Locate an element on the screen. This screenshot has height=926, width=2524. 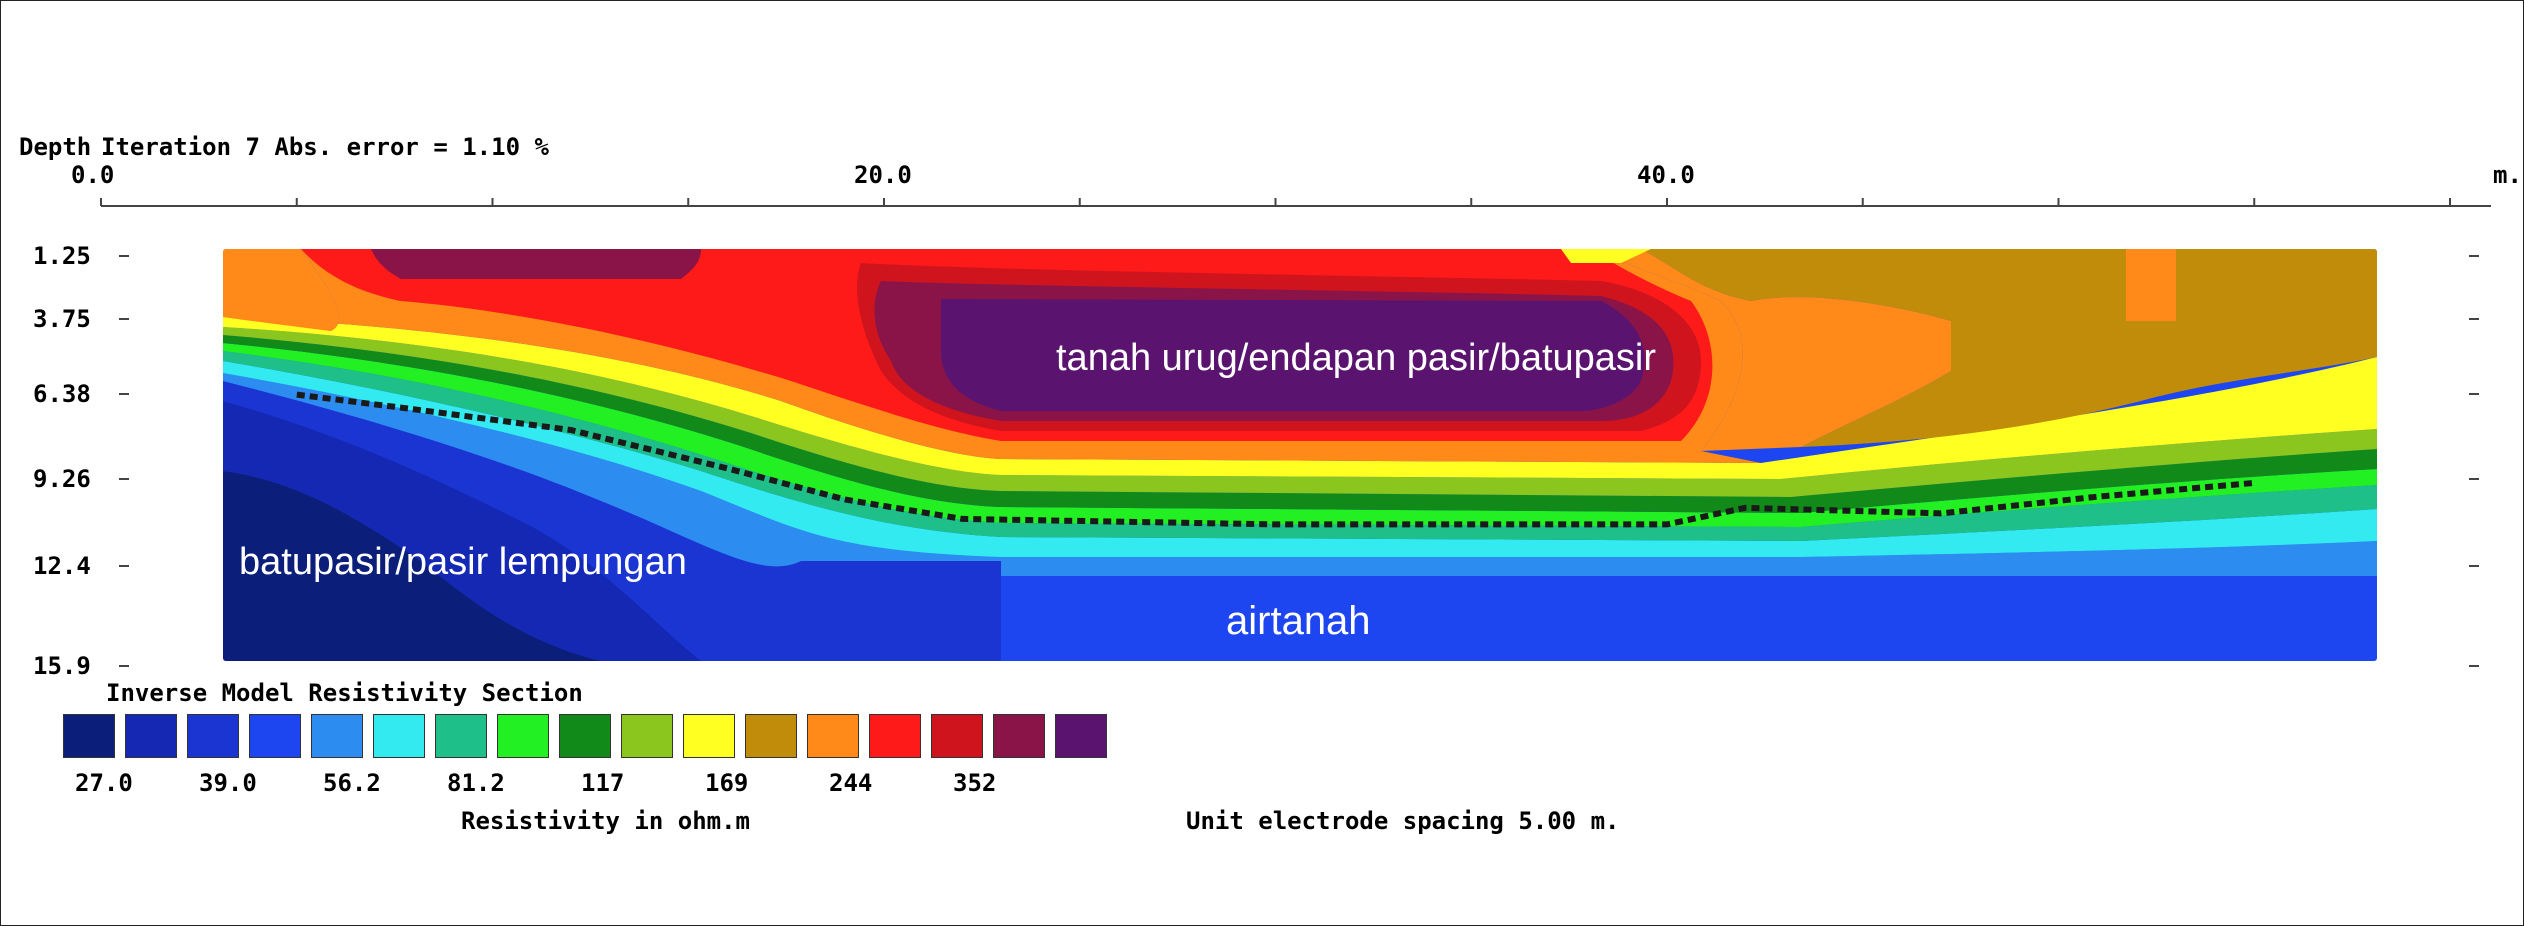
zone-yellow is located at coordinates (1300, 398).